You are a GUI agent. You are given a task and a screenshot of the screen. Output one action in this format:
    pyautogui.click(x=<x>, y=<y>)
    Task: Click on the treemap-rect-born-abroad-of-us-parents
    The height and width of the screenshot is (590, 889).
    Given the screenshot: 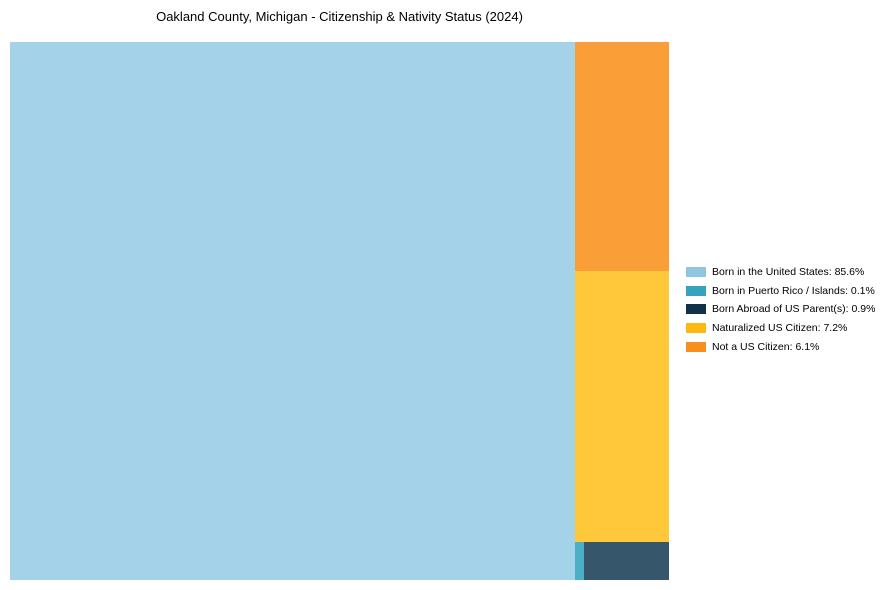 What is the action you would take?
    pyautogui.click(x=626, y=561)
    